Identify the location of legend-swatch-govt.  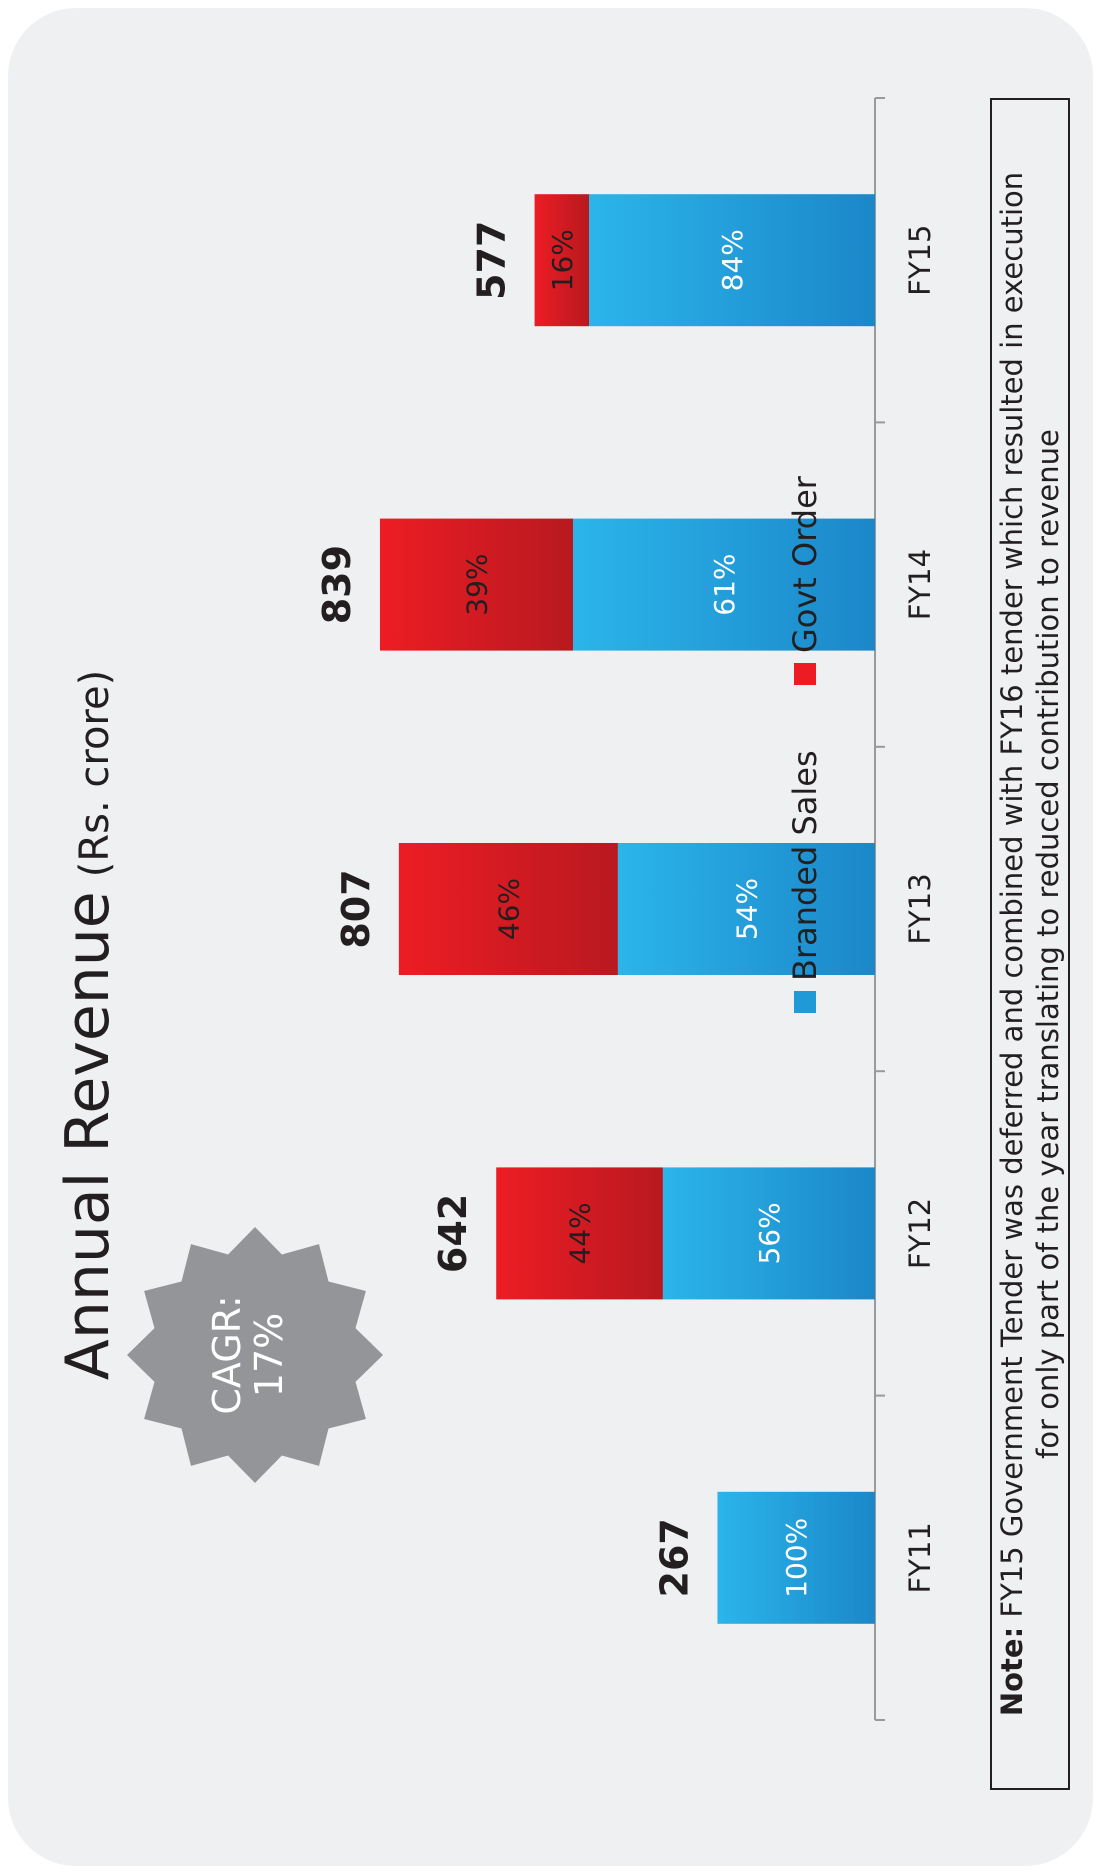
(805, 674).